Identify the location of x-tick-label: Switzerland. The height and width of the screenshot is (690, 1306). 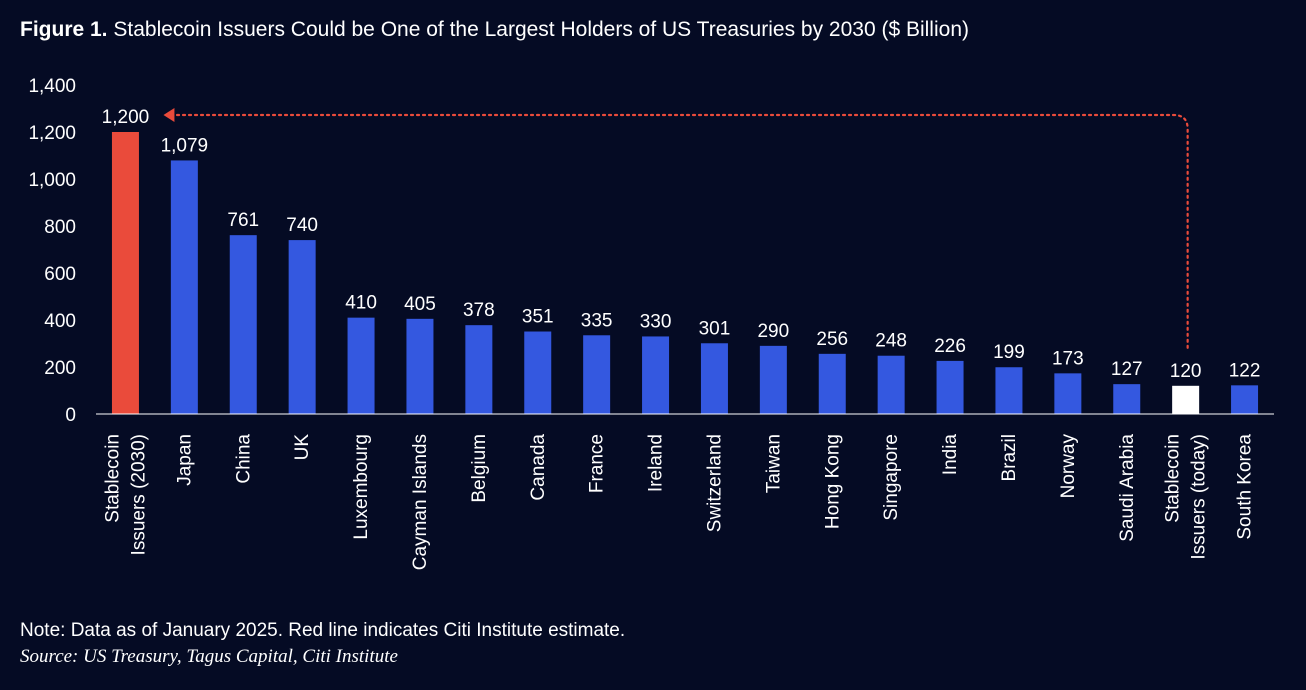
(714, 483).